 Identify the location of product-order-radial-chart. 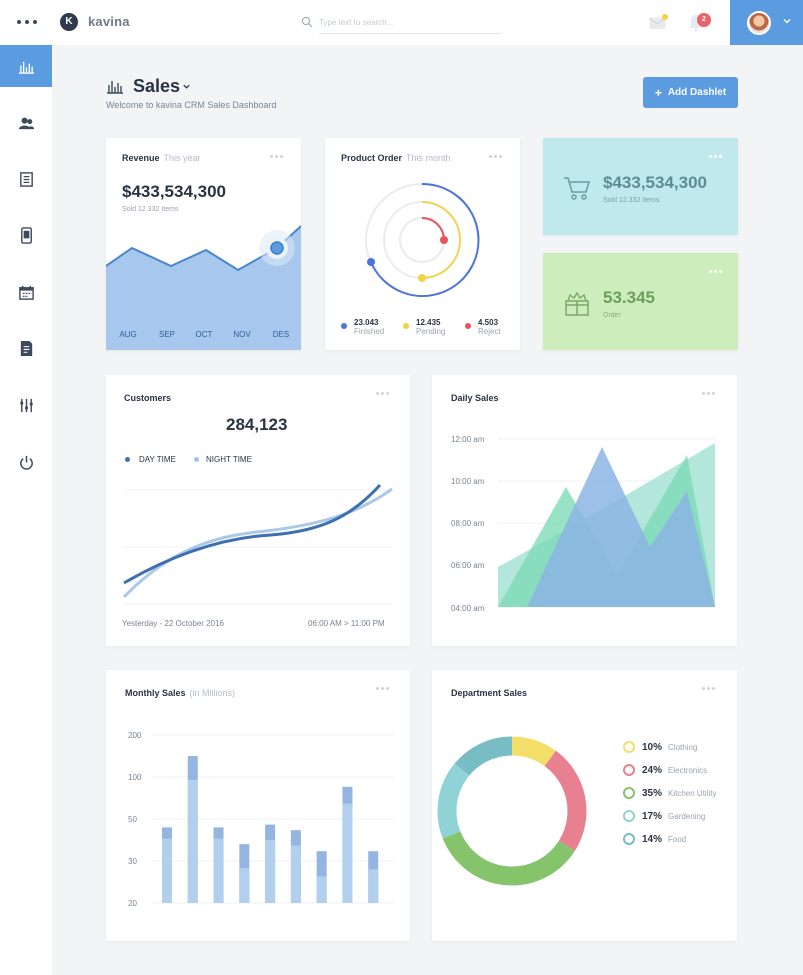
(422, 239).